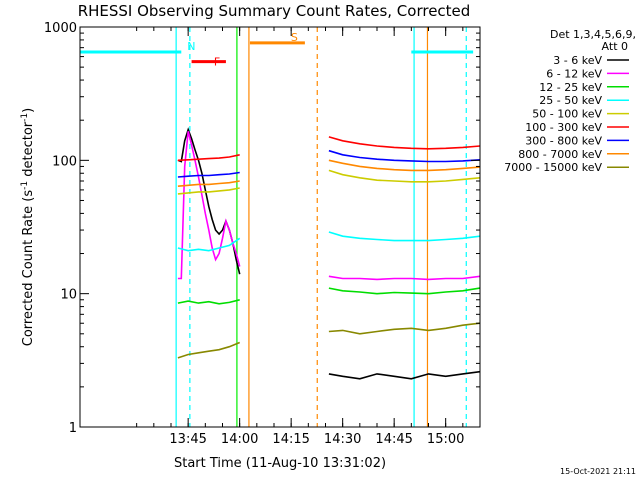 This screenshot has height=480, width=640. I want to click on x-tick-label: 14:15, so click(290, 439).